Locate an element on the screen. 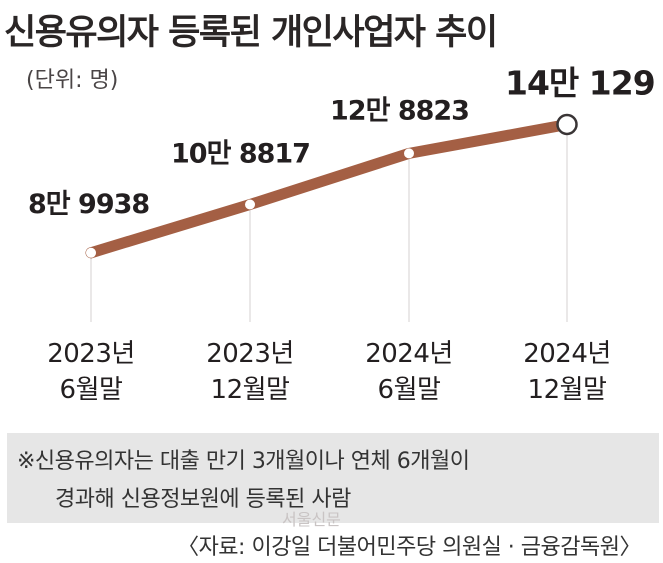 This screenshot has width=663, height=563. chart-title: 신용유의자 등록된 개인사업자 추이 is located at coordinates (251, 33).